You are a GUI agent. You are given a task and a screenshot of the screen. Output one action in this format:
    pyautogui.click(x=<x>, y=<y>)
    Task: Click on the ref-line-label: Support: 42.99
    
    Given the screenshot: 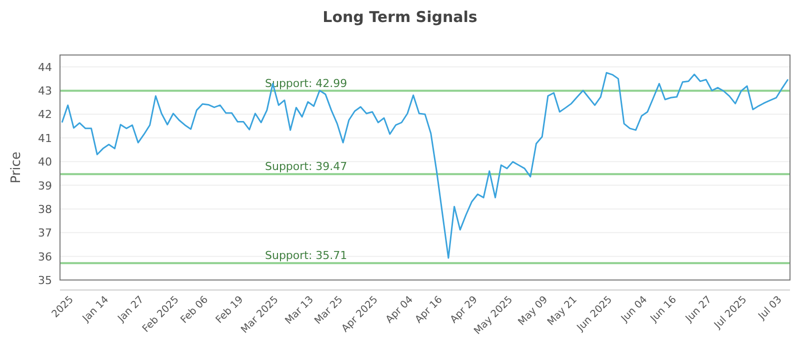 What is the action you would take?
    pyautogui.click(x=306, y=83)
    